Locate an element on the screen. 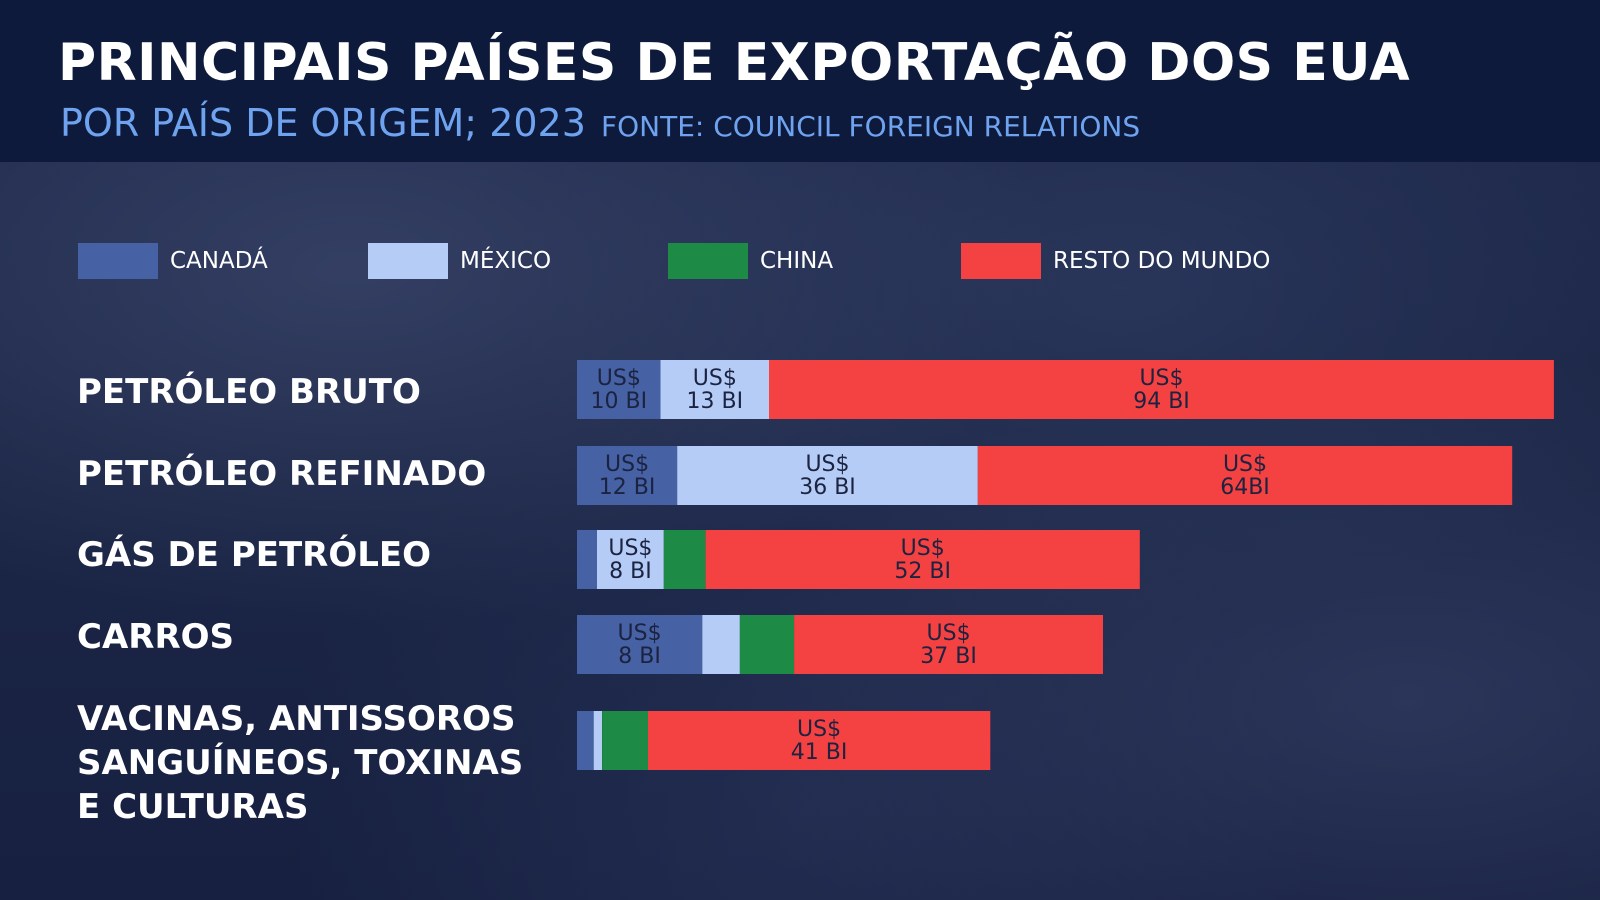 Image resolution: width=1600 pixels, height=900 pixels. data-label-rest-1: US$ 64BI is located at coordinates (1245, 476).